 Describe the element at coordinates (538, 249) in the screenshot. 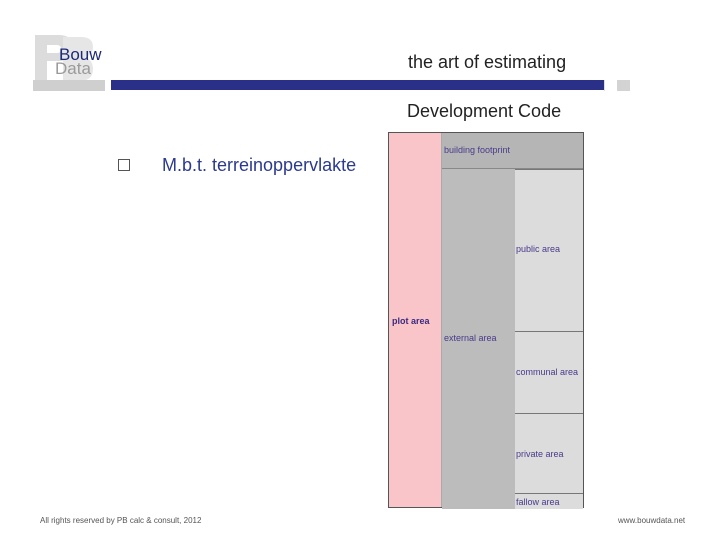

I see `public-area-label: public area` at that location.